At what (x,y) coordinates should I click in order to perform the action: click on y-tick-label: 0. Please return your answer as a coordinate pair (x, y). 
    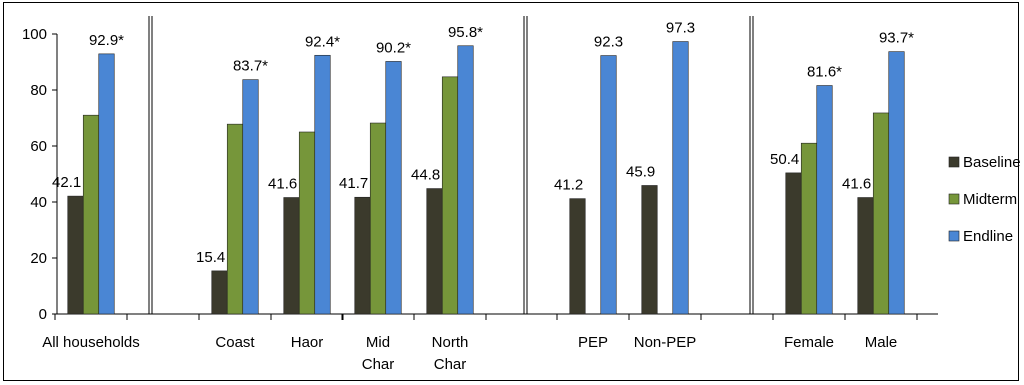
    Looking at the image, I should click on (43, 314).